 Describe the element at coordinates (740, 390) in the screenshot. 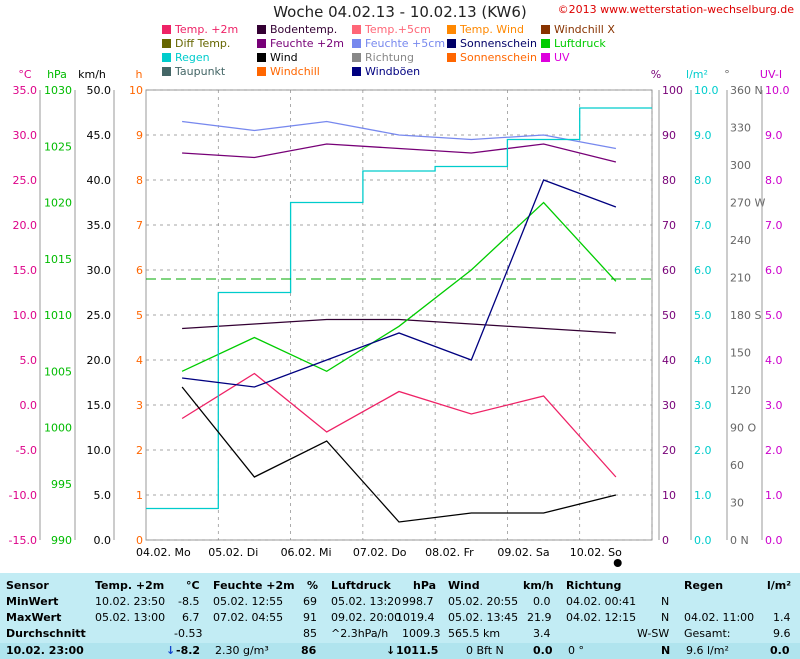

I see `direction-tick: 120` at that location.